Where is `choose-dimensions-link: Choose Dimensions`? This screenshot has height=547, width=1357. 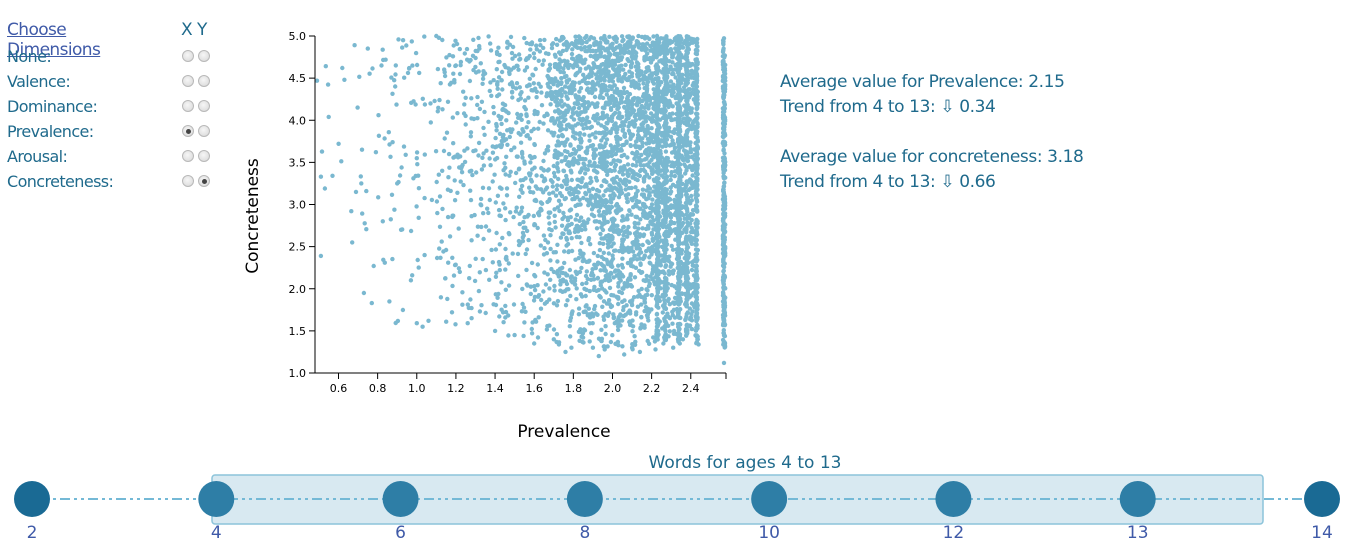
choose-dimensions-link: Choose Dimensions is located at coordinates (54, 40).